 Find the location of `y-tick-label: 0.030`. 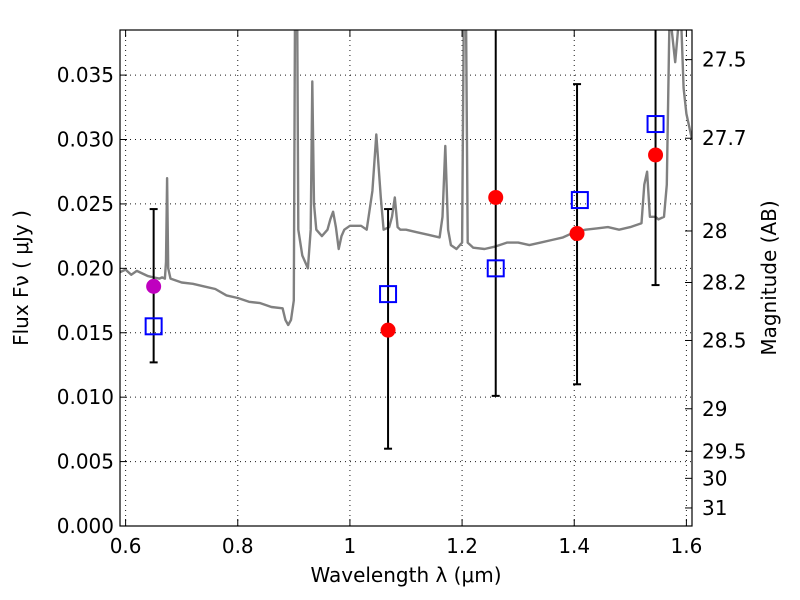

y-tick-label: 0.030 is located at coordinates (85, 140).